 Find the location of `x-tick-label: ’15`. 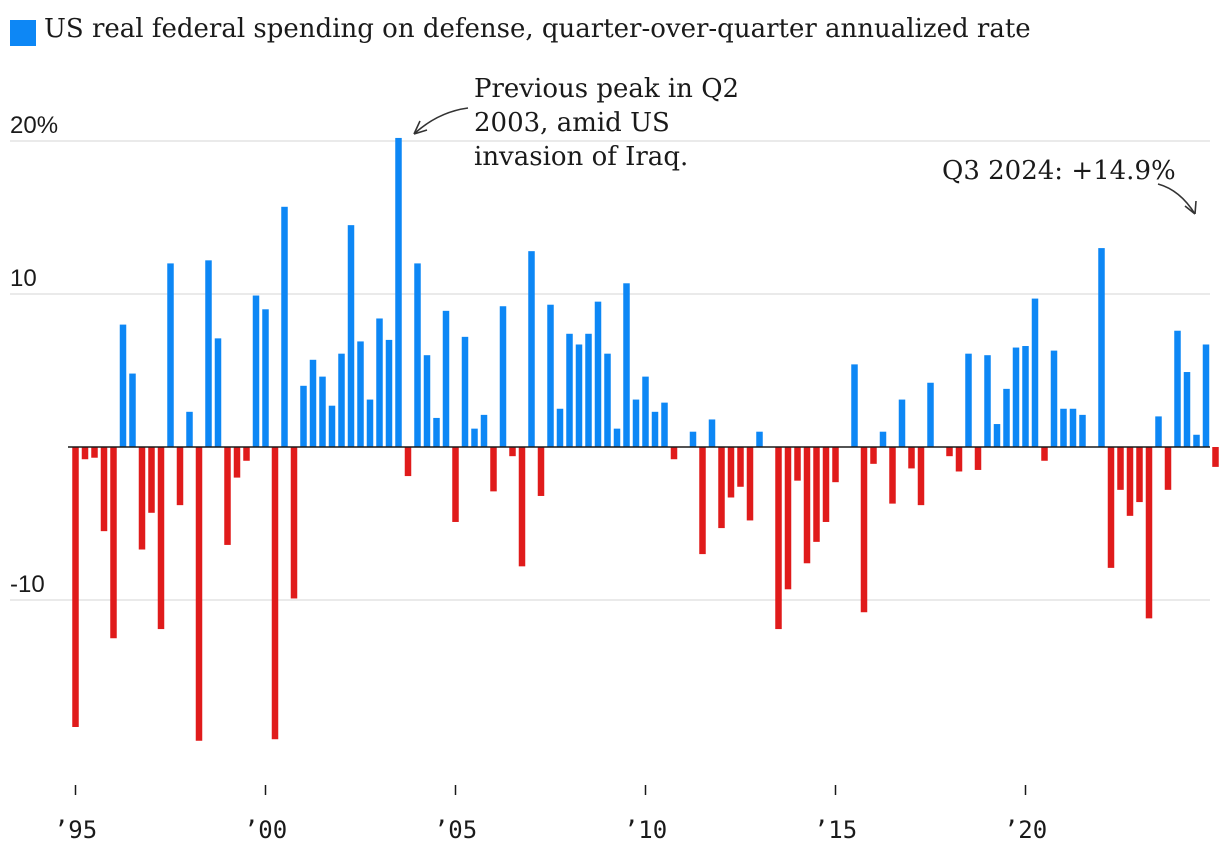

x-tick-label: ’15 is located at coordinates (835, 830).